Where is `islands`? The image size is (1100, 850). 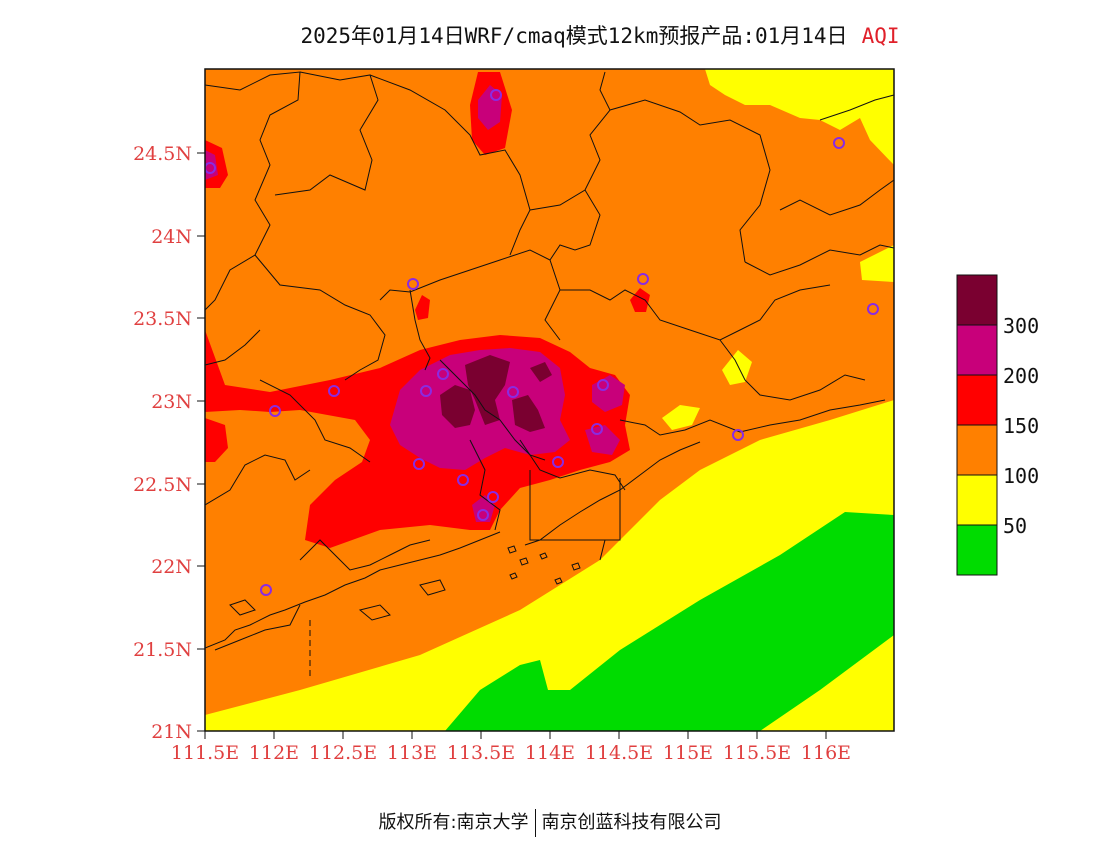 islands is located at coordinates (544, 565).